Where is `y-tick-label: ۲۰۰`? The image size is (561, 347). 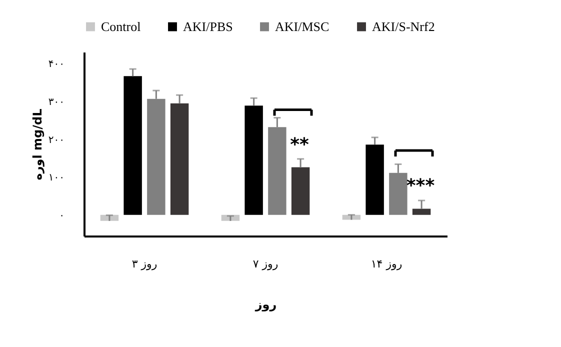 y-tick-label: ۲۰۰ is located at coordinates (56, 140).